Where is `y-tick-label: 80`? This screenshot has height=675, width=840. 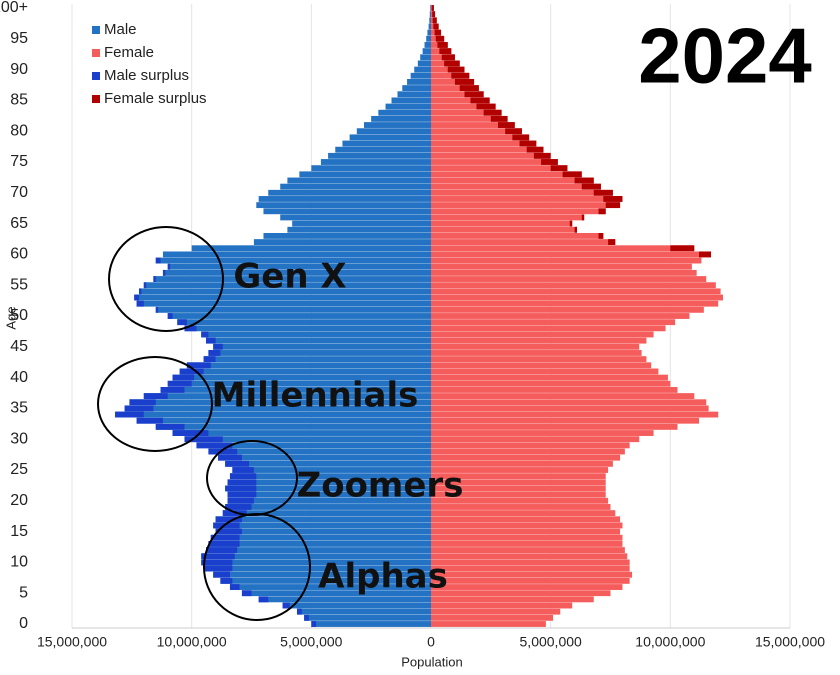
y-tick-label: 80 is located at coordinates (19, 130).